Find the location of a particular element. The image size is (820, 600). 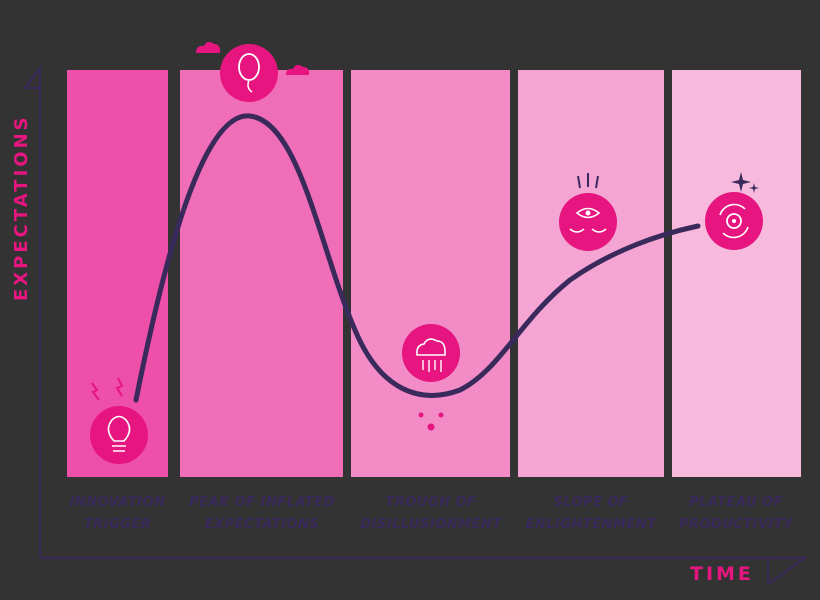

phase-column-plateau is located at coordinates (736, 273).